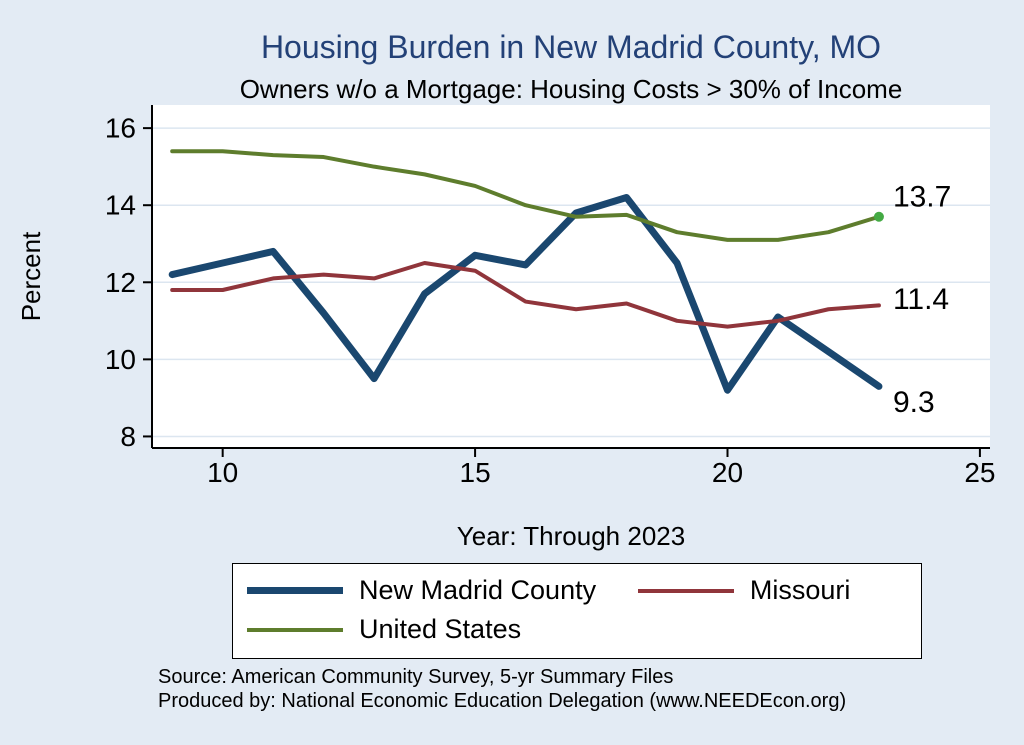  Describe the element at coordinates (525, 195) in the screenshot. I see `series-line-united-states` at that location.